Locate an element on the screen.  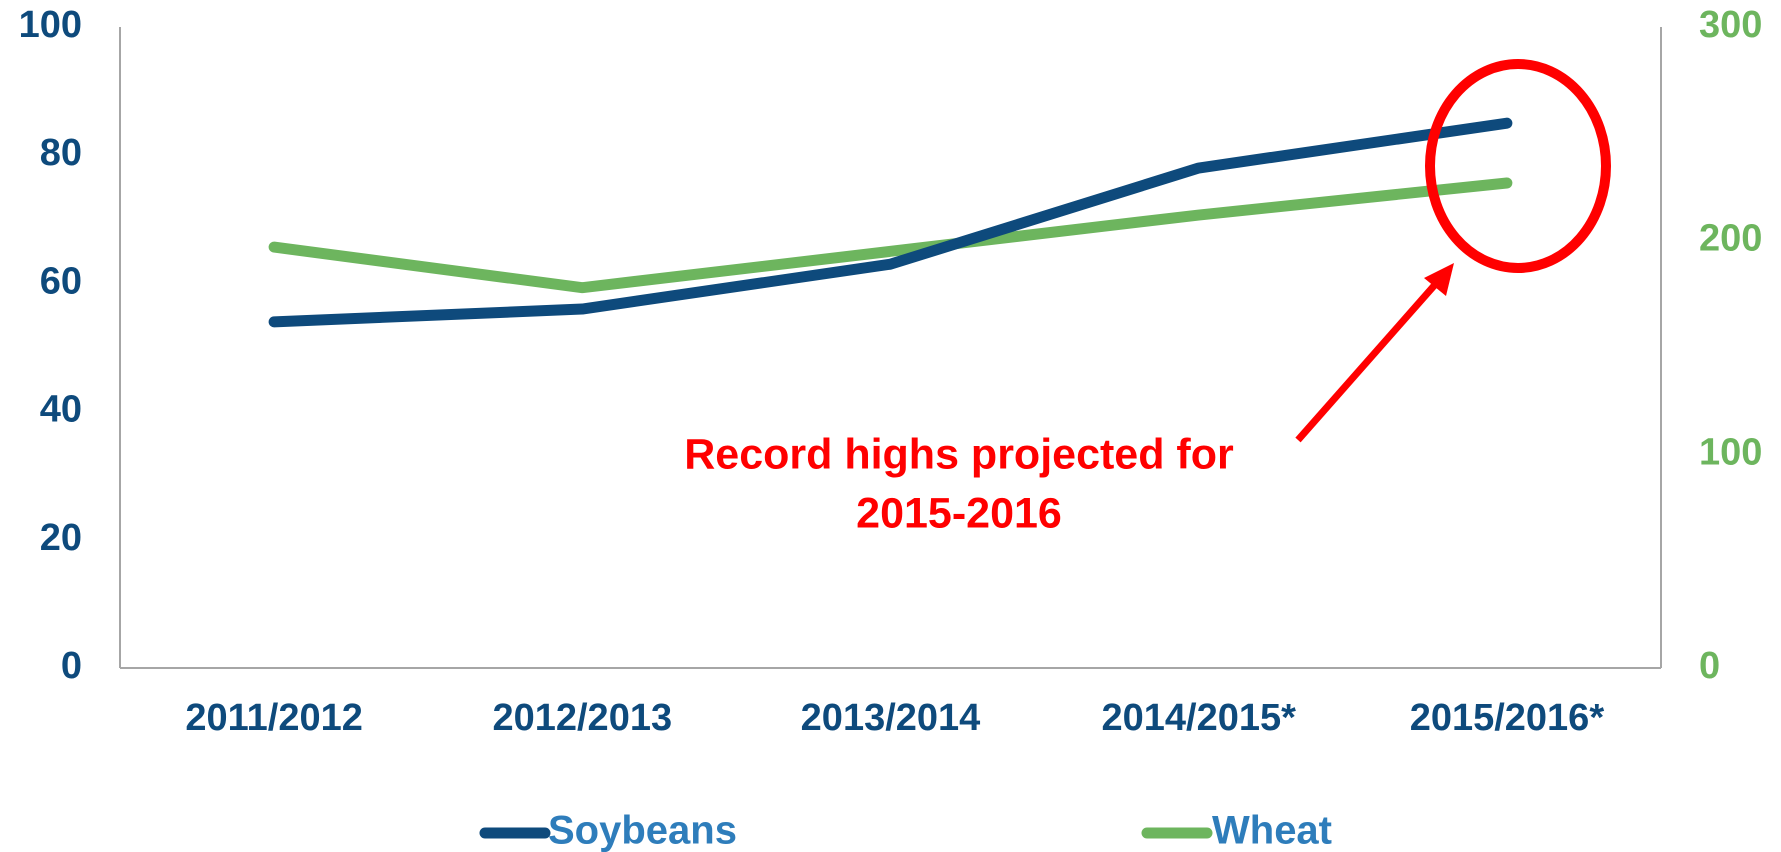
x-tick-label: 2012/2013 is located at coordinates (582, 718).